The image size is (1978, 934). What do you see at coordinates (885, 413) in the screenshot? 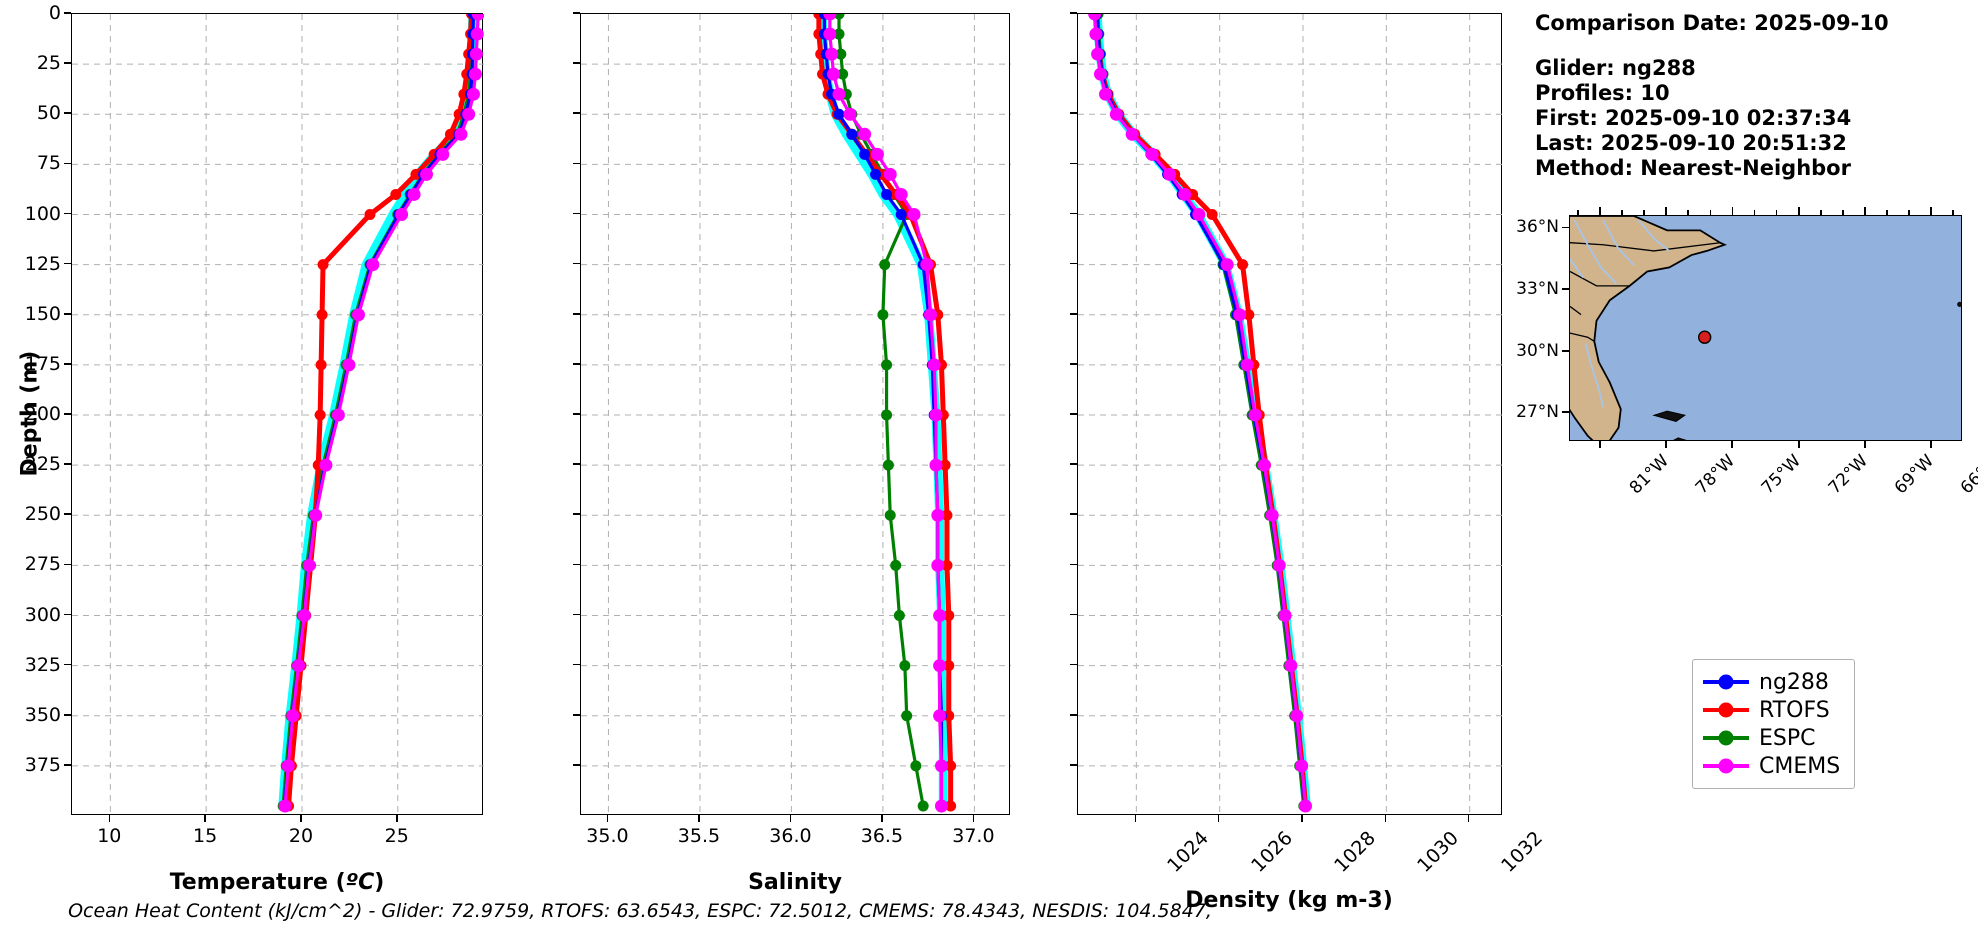
I see `series-cmems` at bounding box center [885, 413].